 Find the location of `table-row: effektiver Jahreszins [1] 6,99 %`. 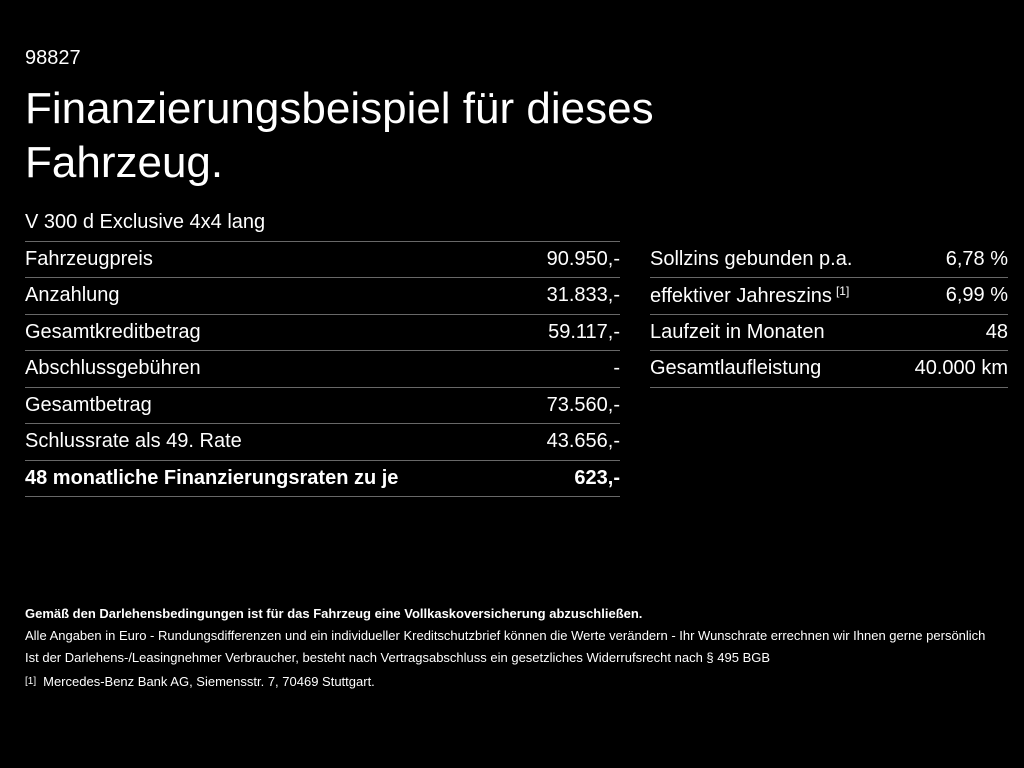

table-row: effektiver Jahreszins [1] 6,99 % is located at coordinates (829, 296).